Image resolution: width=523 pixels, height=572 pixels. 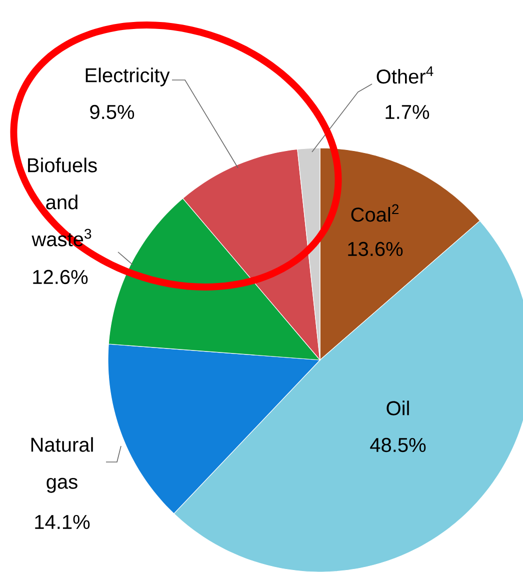 What do you see at coordinates (375, 249) in the screenshot?
I see `data-label: 13.6%` at bounding box center [375, 249].